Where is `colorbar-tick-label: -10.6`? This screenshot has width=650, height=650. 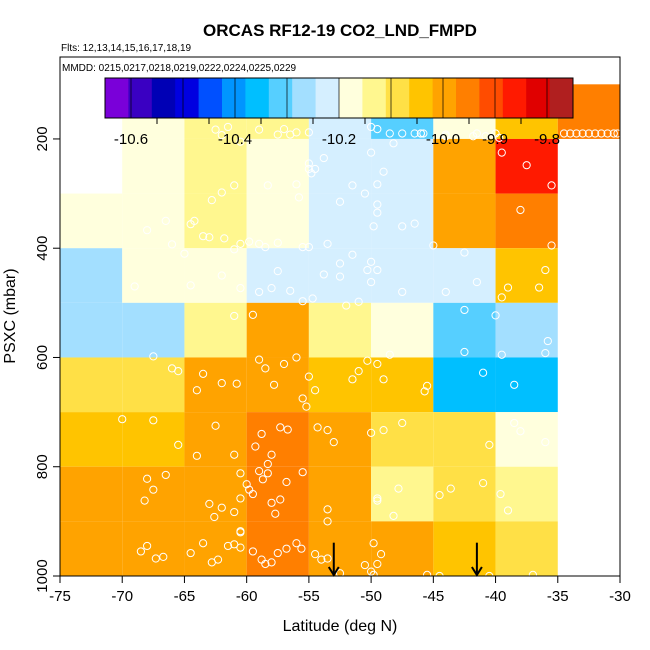 colorbar-tick-label: -10.6 is located at coordinates (131, 139).